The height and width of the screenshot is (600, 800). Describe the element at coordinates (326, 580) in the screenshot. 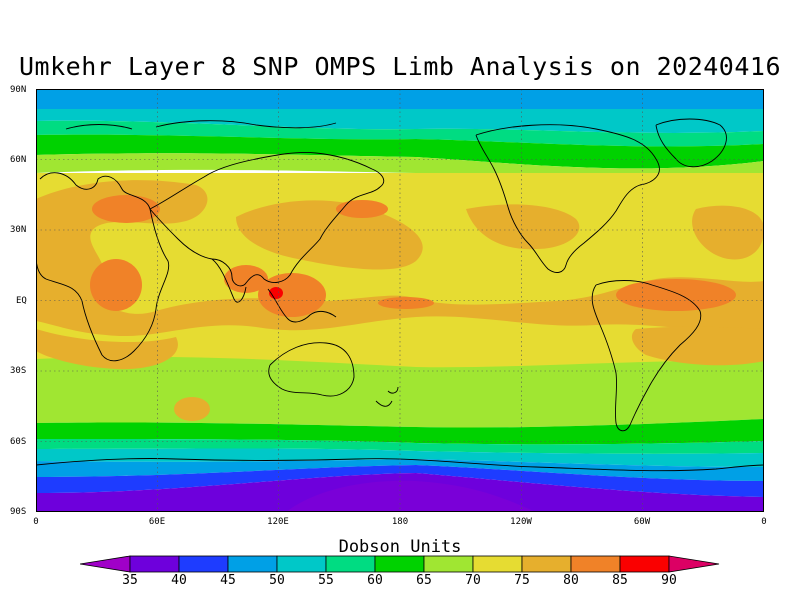

I see `colorbar-level-label: 55` at that location.